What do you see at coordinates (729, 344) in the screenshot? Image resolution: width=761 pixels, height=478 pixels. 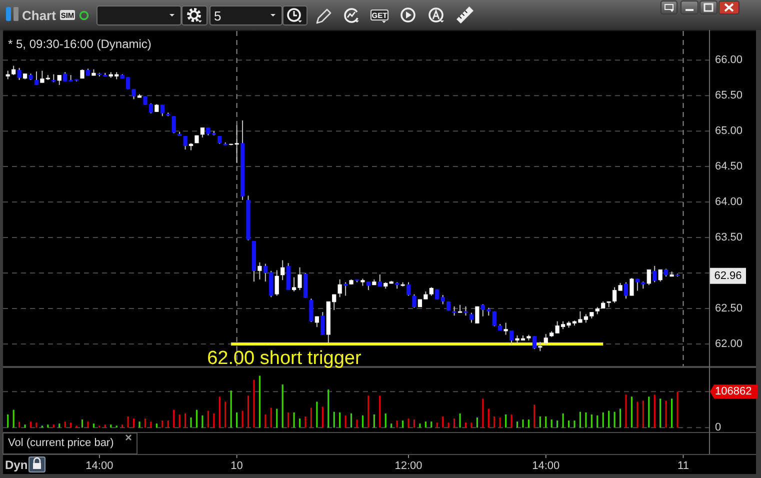 I see `y-tick-label: 62.00` at bounding box center [729, 344].